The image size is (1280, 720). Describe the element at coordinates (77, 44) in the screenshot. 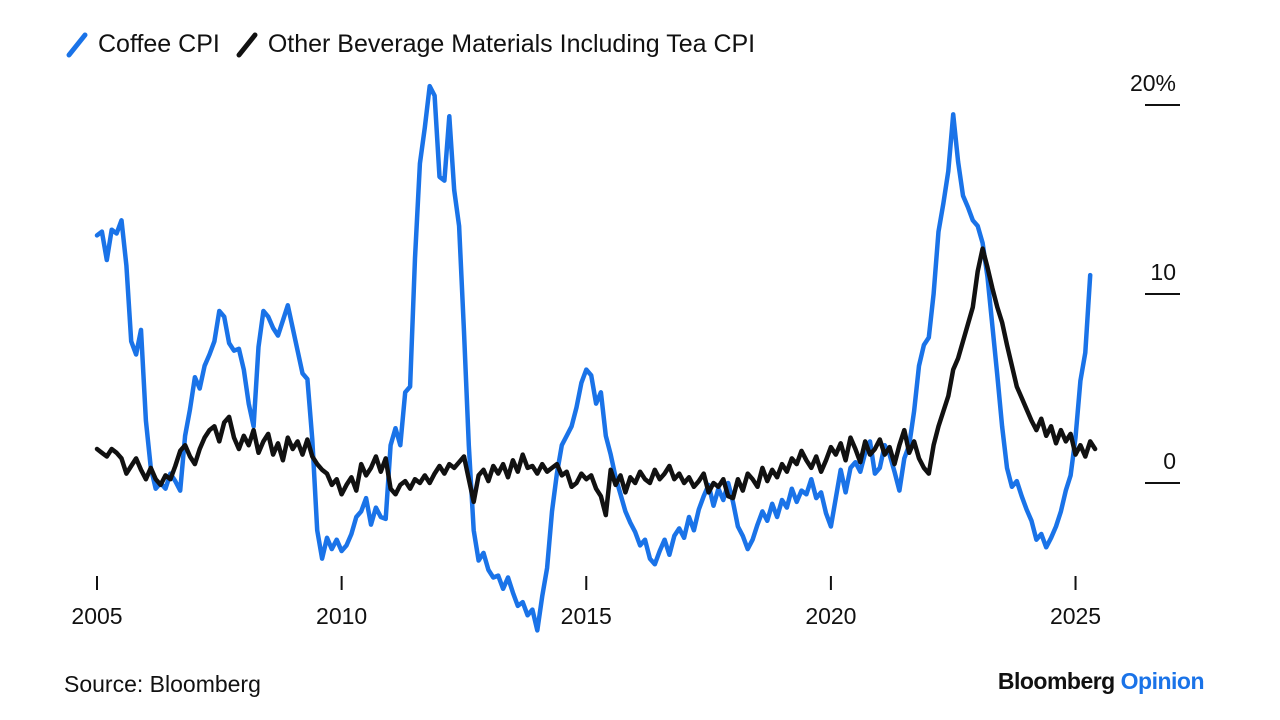

I see `legend-swatch-coffee` at that location.